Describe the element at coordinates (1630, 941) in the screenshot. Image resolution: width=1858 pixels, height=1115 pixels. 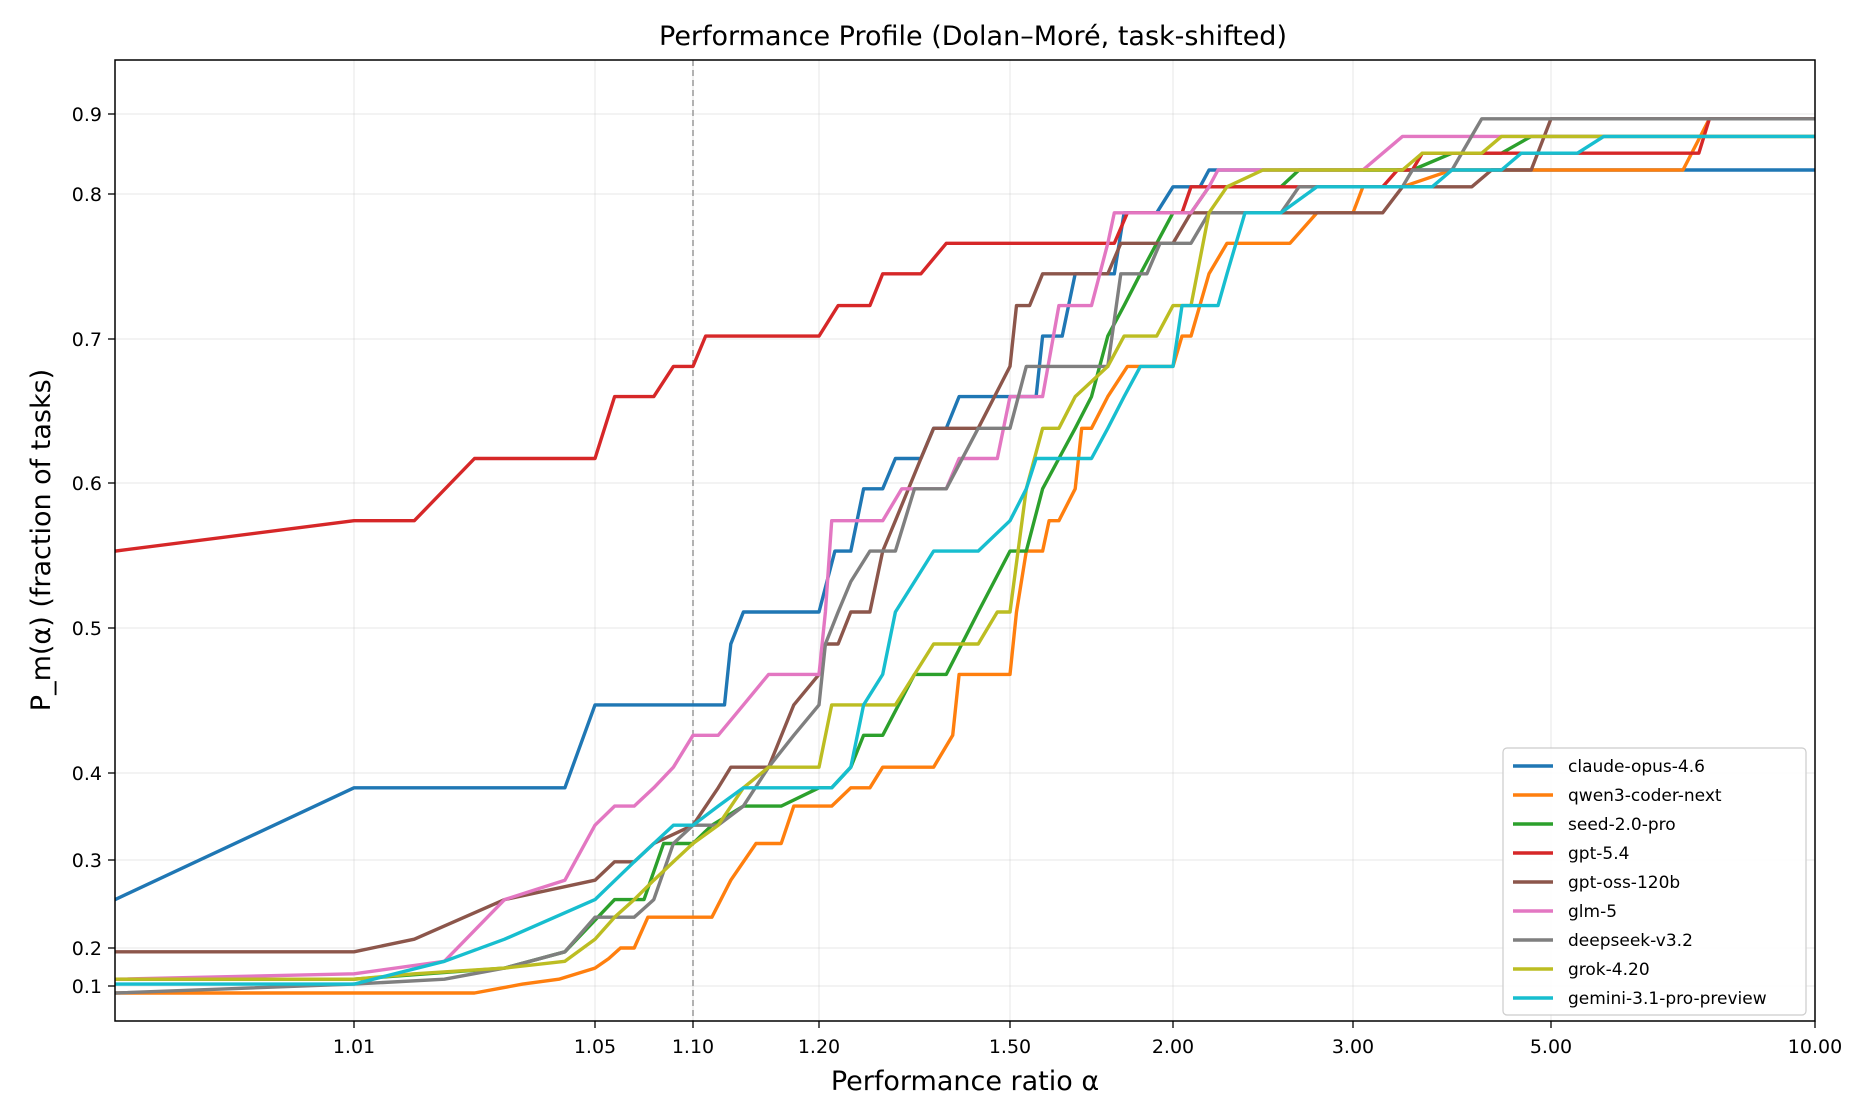
I see `legend-label-deepseek-v3.2: deepseek-v3.2` at that location.